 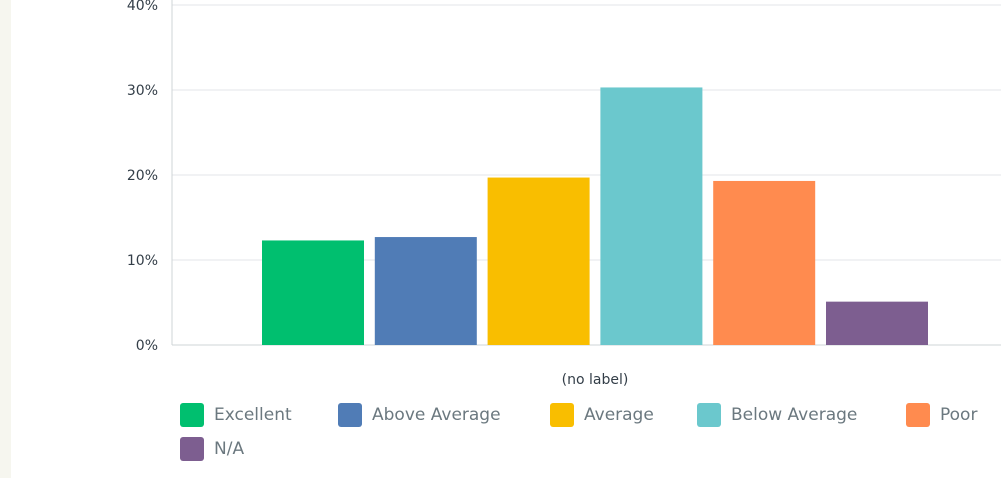 I want to click on legend-item-excellent: Excellent, so click(x=236, y=415).